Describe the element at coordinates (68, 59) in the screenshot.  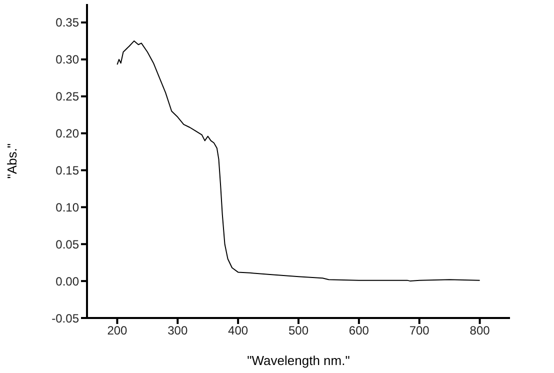
I see `y-tick-label: 0.30` at that location.